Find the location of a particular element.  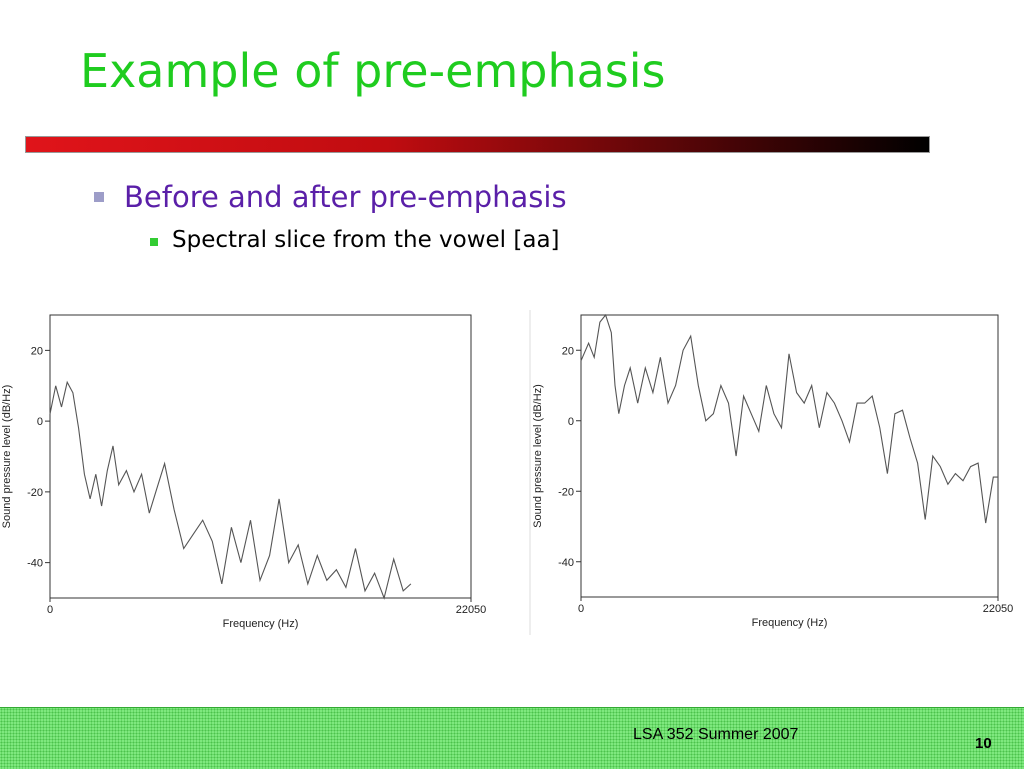

page-number: 10 is located at coordinates (983, 743).